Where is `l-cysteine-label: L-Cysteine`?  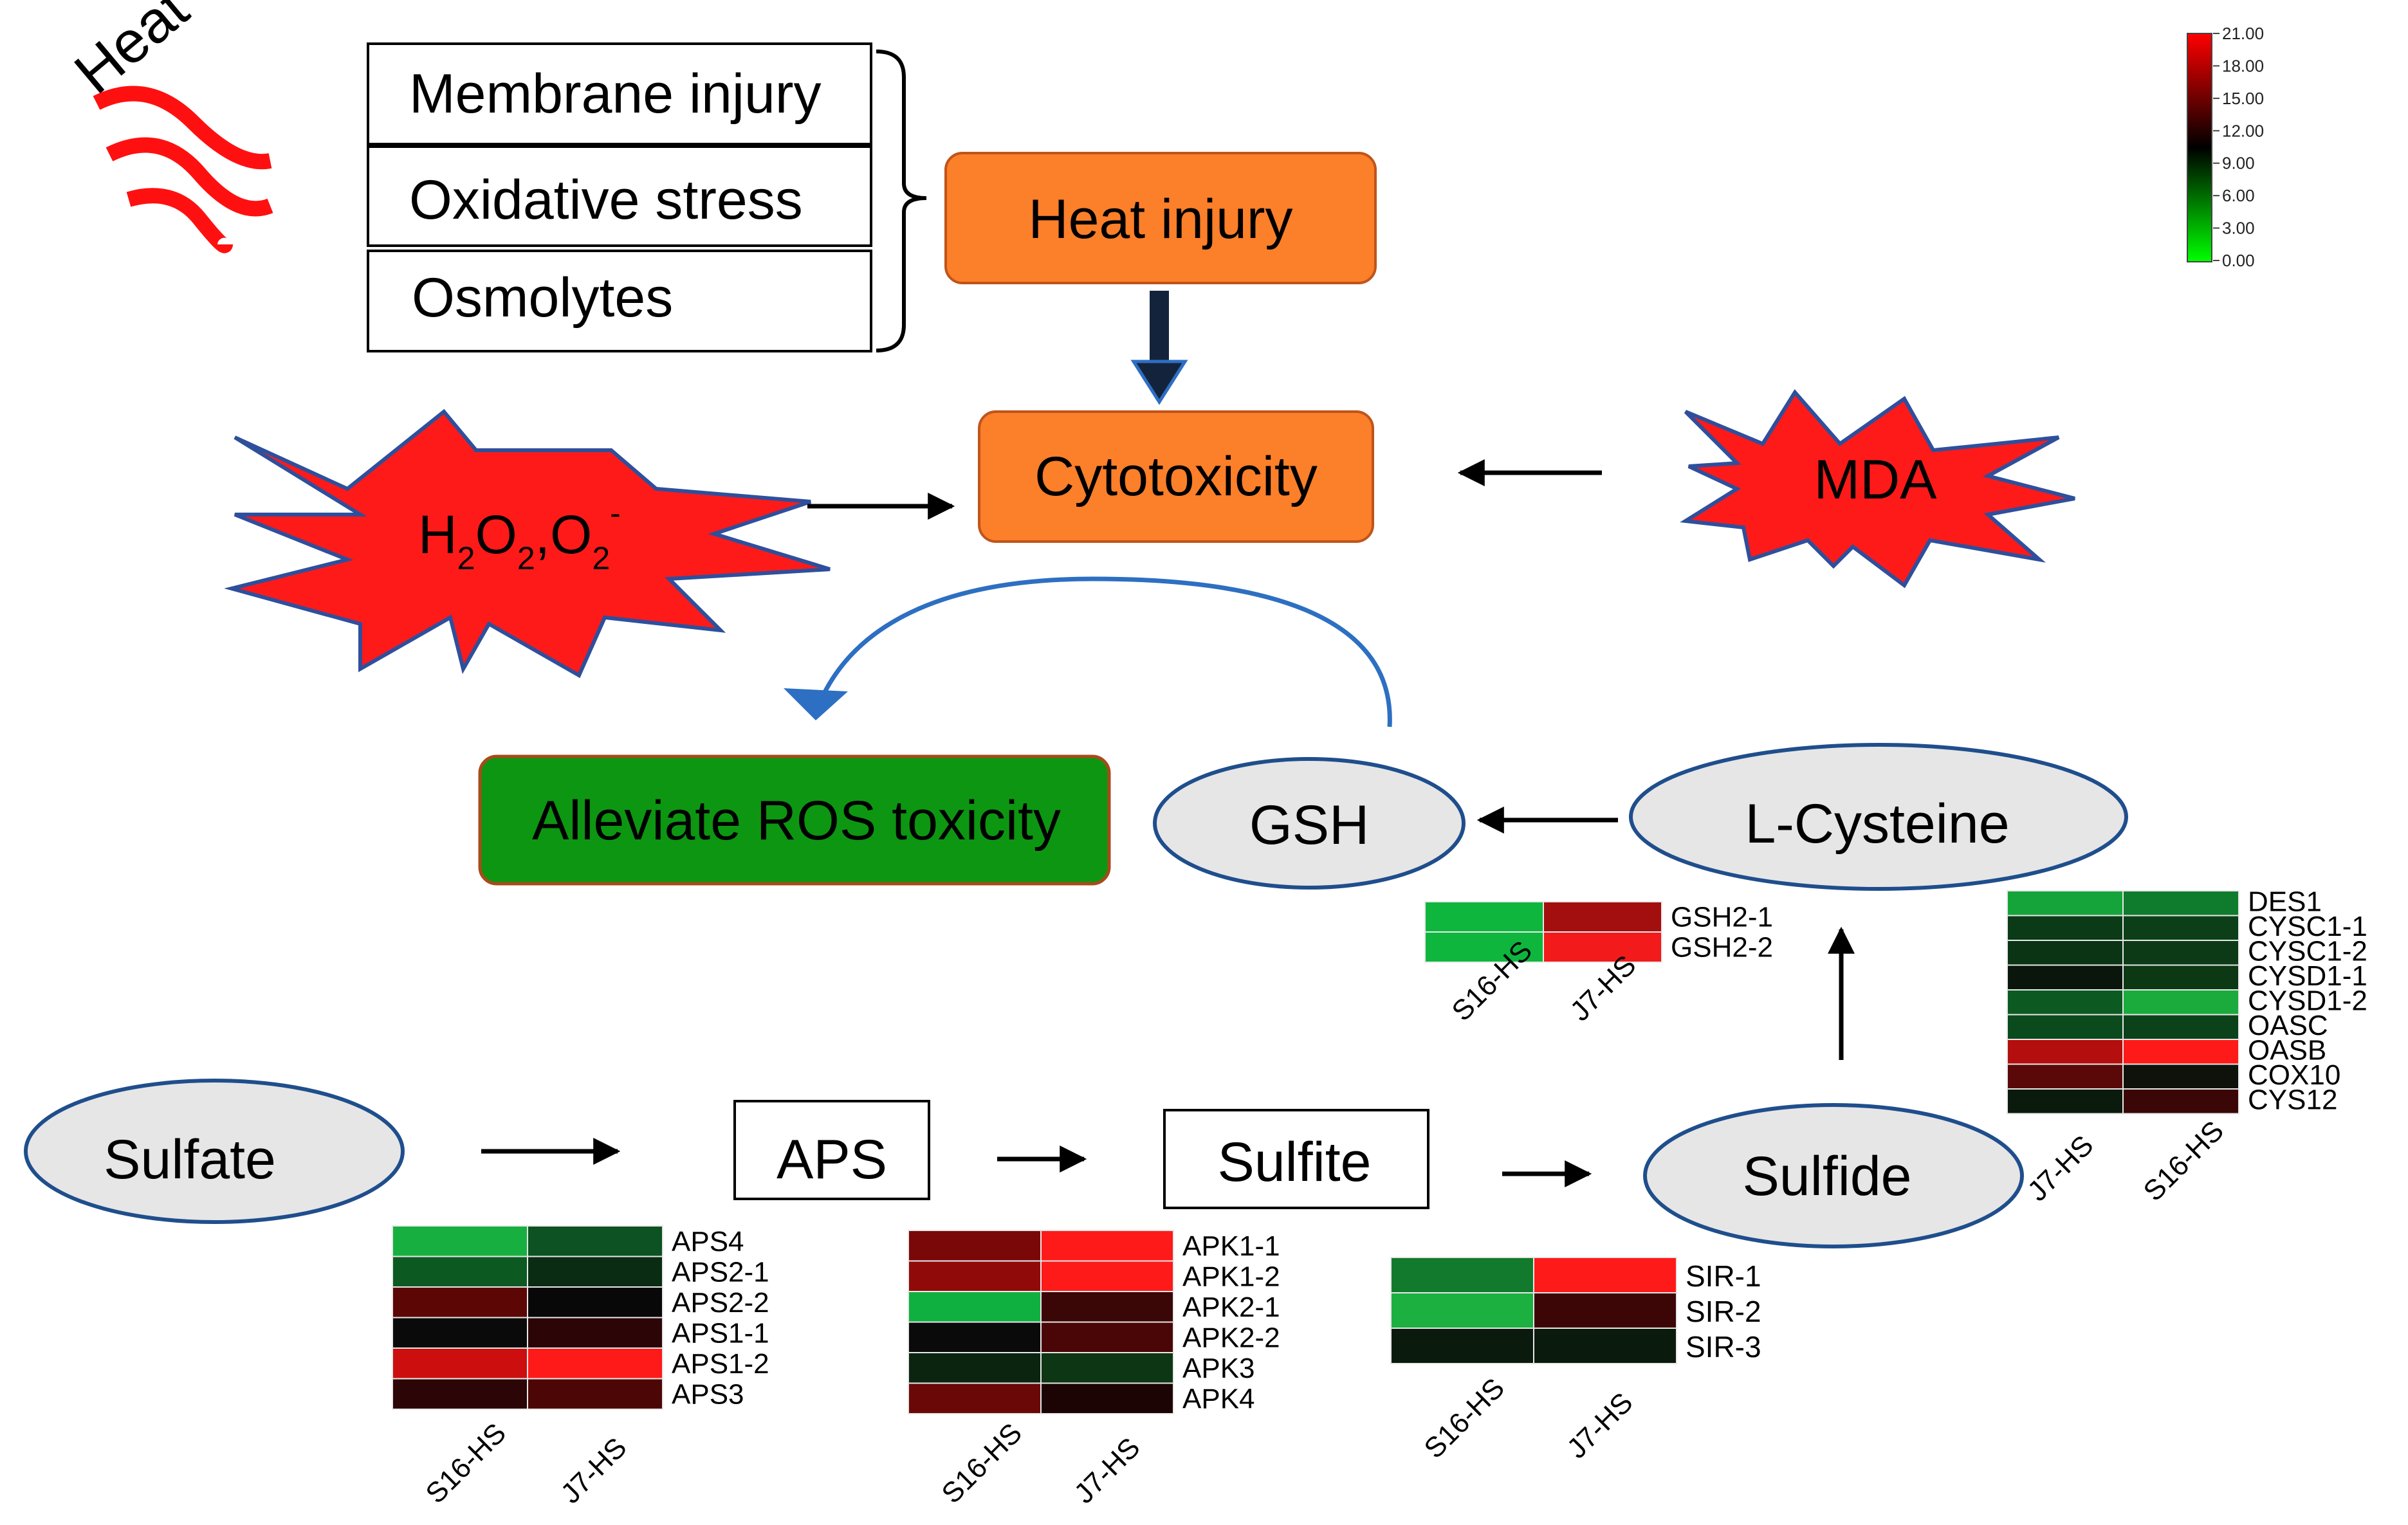 l-cysteine-label: L-Cysteine is located at coordinates (1877, 824).